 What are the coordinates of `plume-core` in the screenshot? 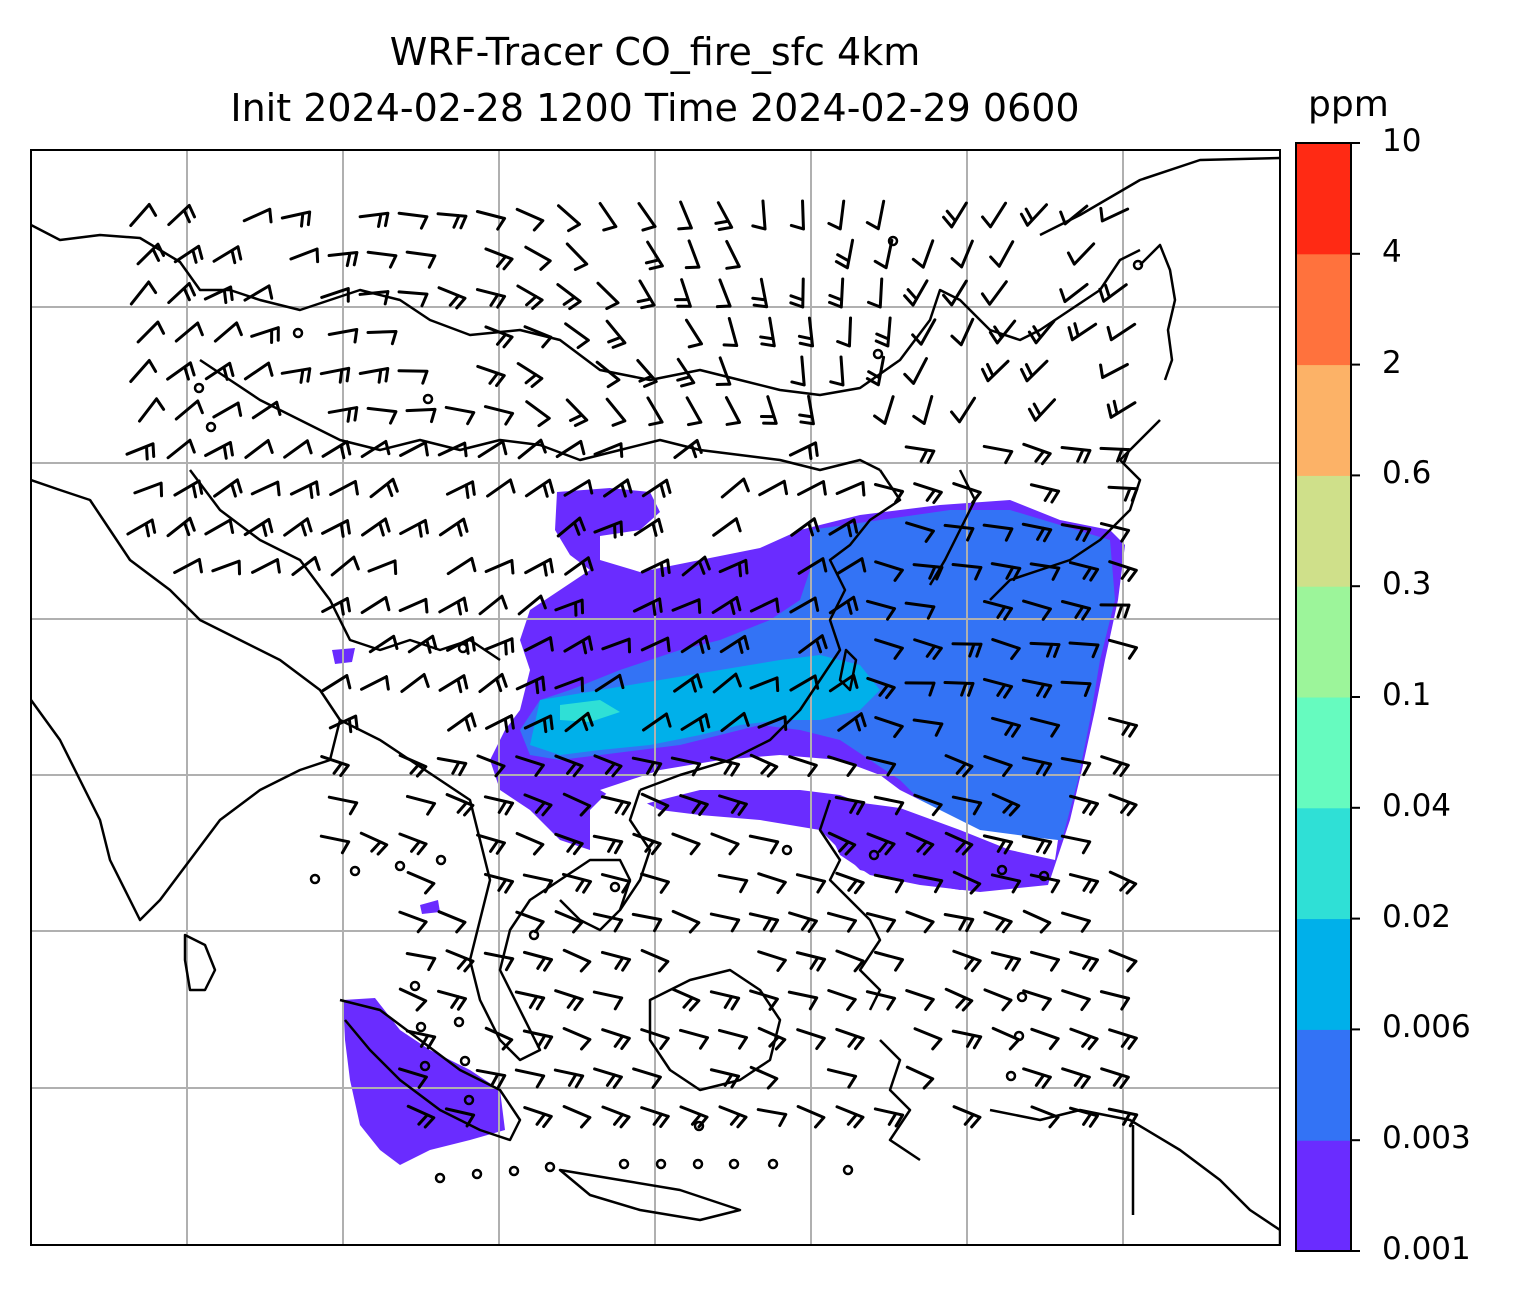 It's located at (705, 705).